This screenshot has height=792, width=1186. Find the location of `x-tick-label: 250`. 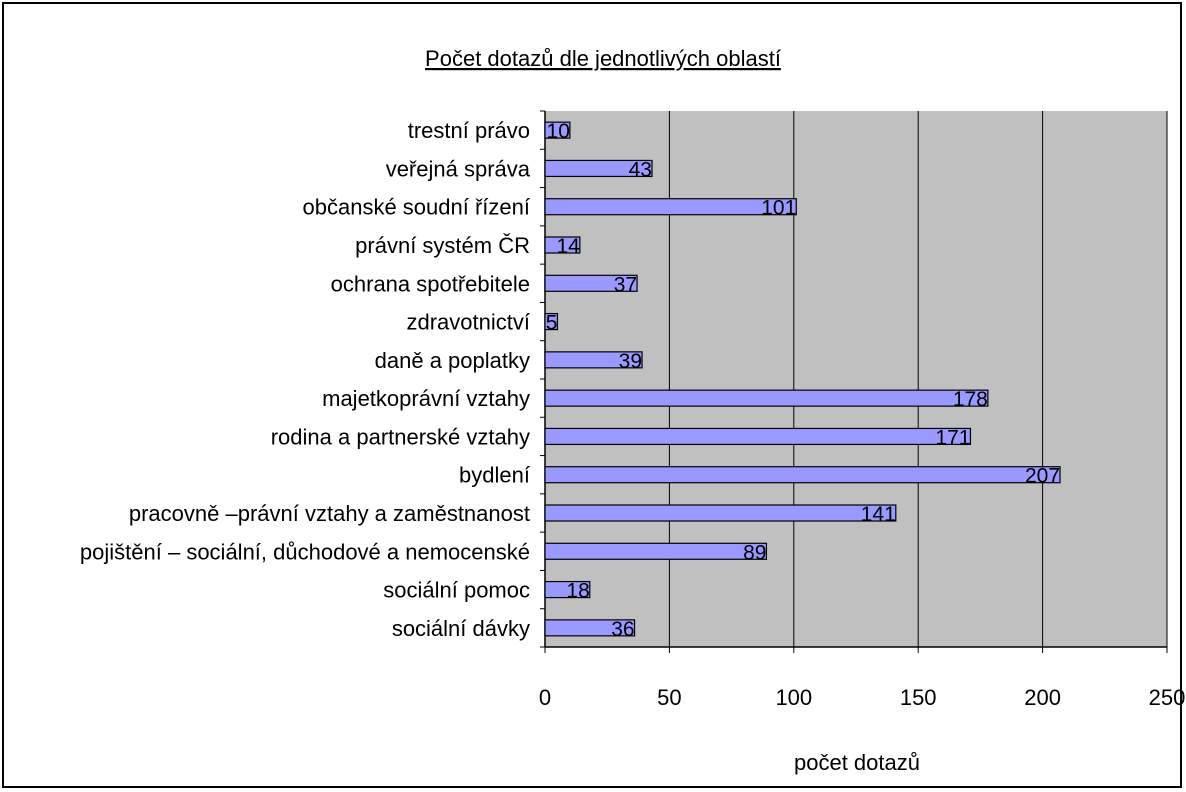

x-tick-label: 250 is located at coordinates (1167, 697).